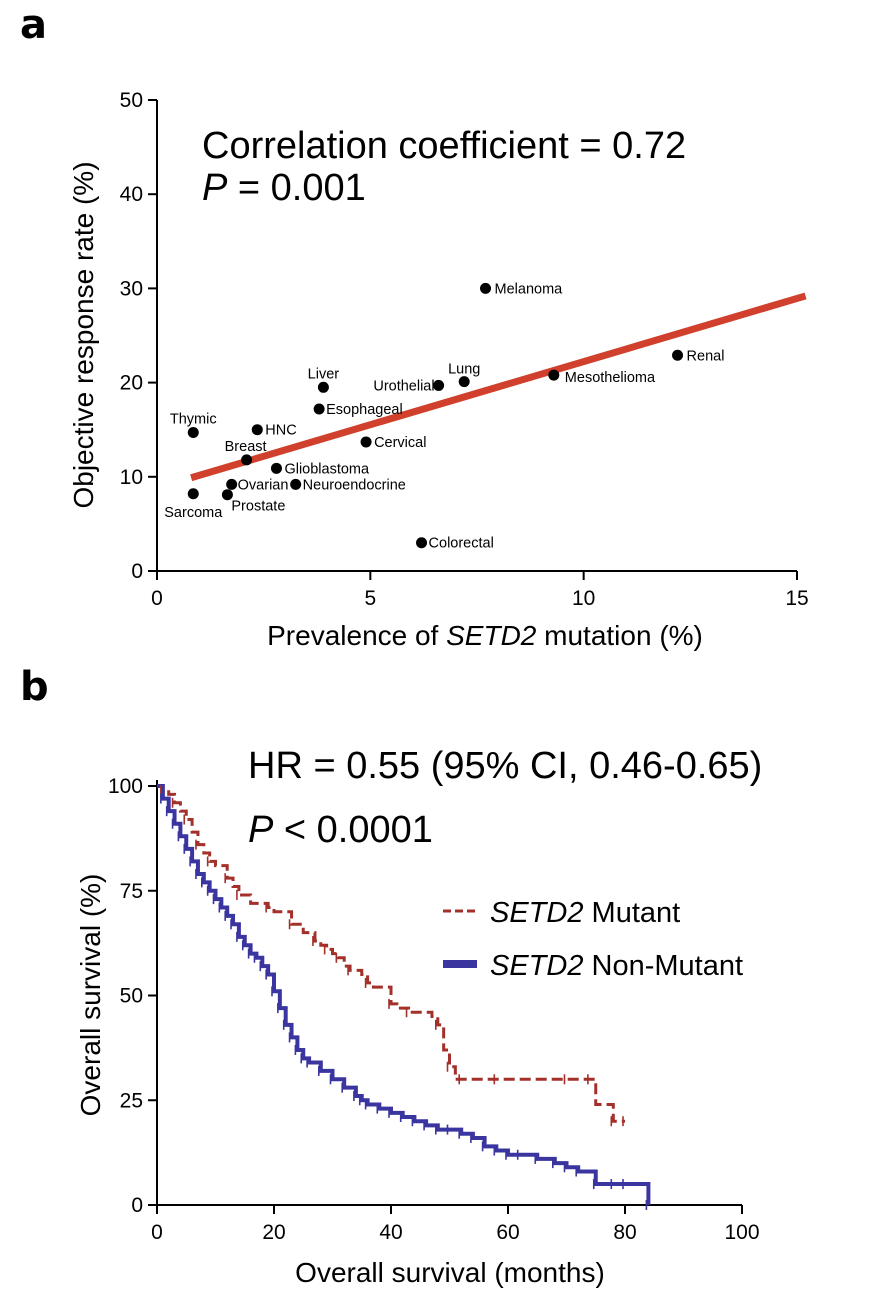 The width and height of the screenshot is (874, 1306). I want to click on y-tick-label-b: 25, so click(131, 1100).